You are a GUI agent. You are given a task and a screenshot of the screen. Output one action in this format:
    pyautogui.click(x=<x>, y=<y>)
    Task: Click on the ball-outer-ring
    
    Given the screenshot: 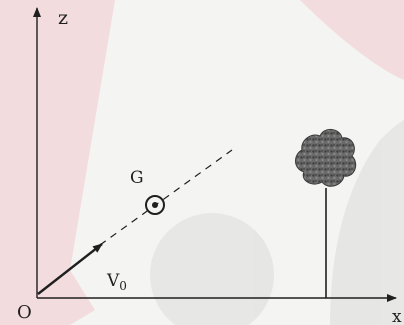 What is the action you would take?
    pyautogui.click(x=155, y=205)
    